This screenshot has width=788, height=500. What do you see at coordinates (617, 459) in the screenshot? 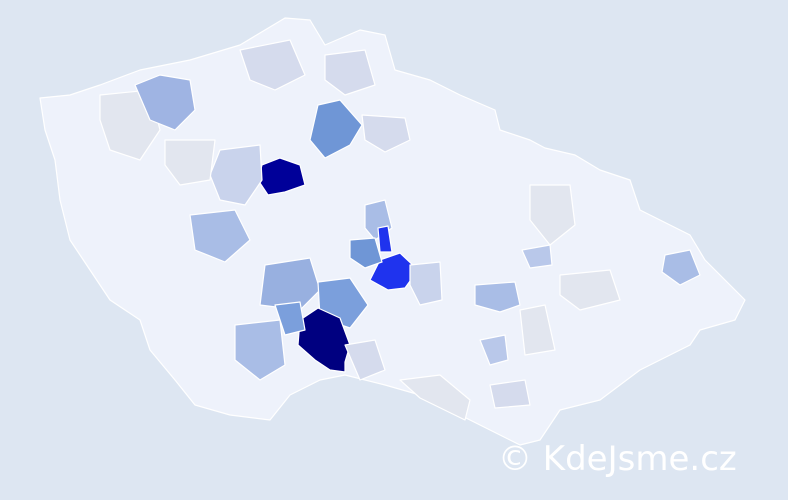
I see `watermark: © KdeJsme.cz` at bounding box center [617, 459].